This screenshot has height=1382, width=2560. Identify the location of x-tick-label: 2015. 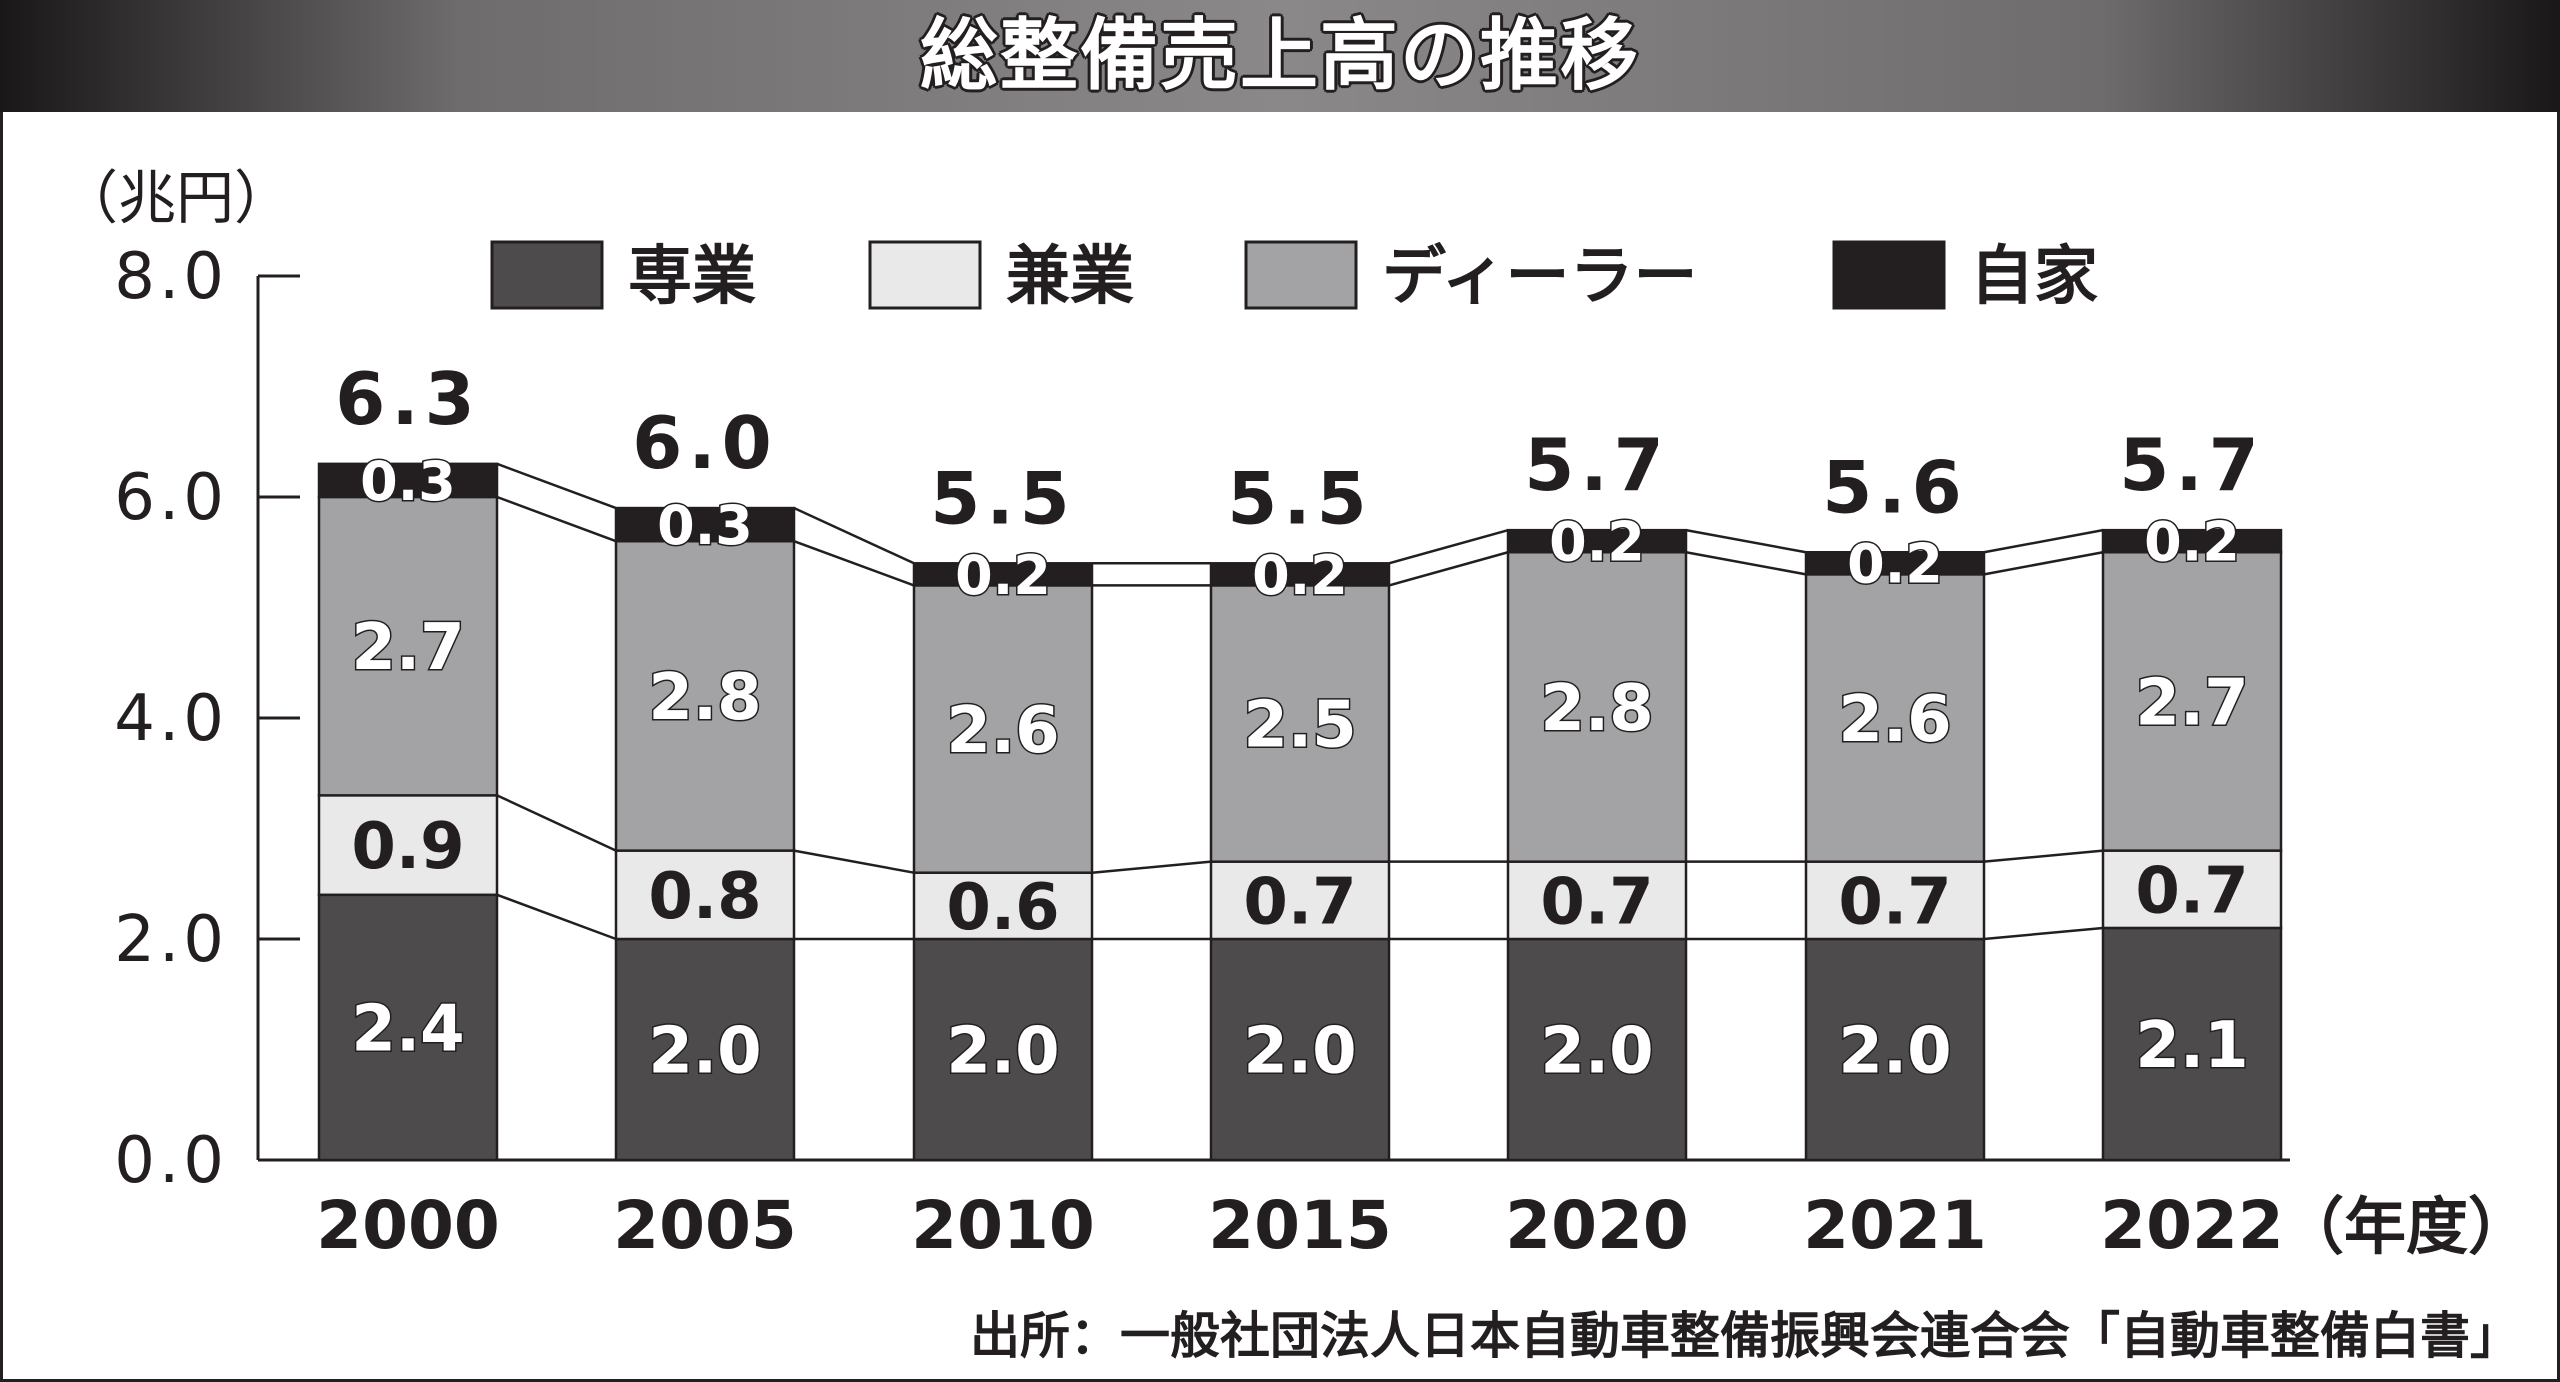
(1300, 1225).